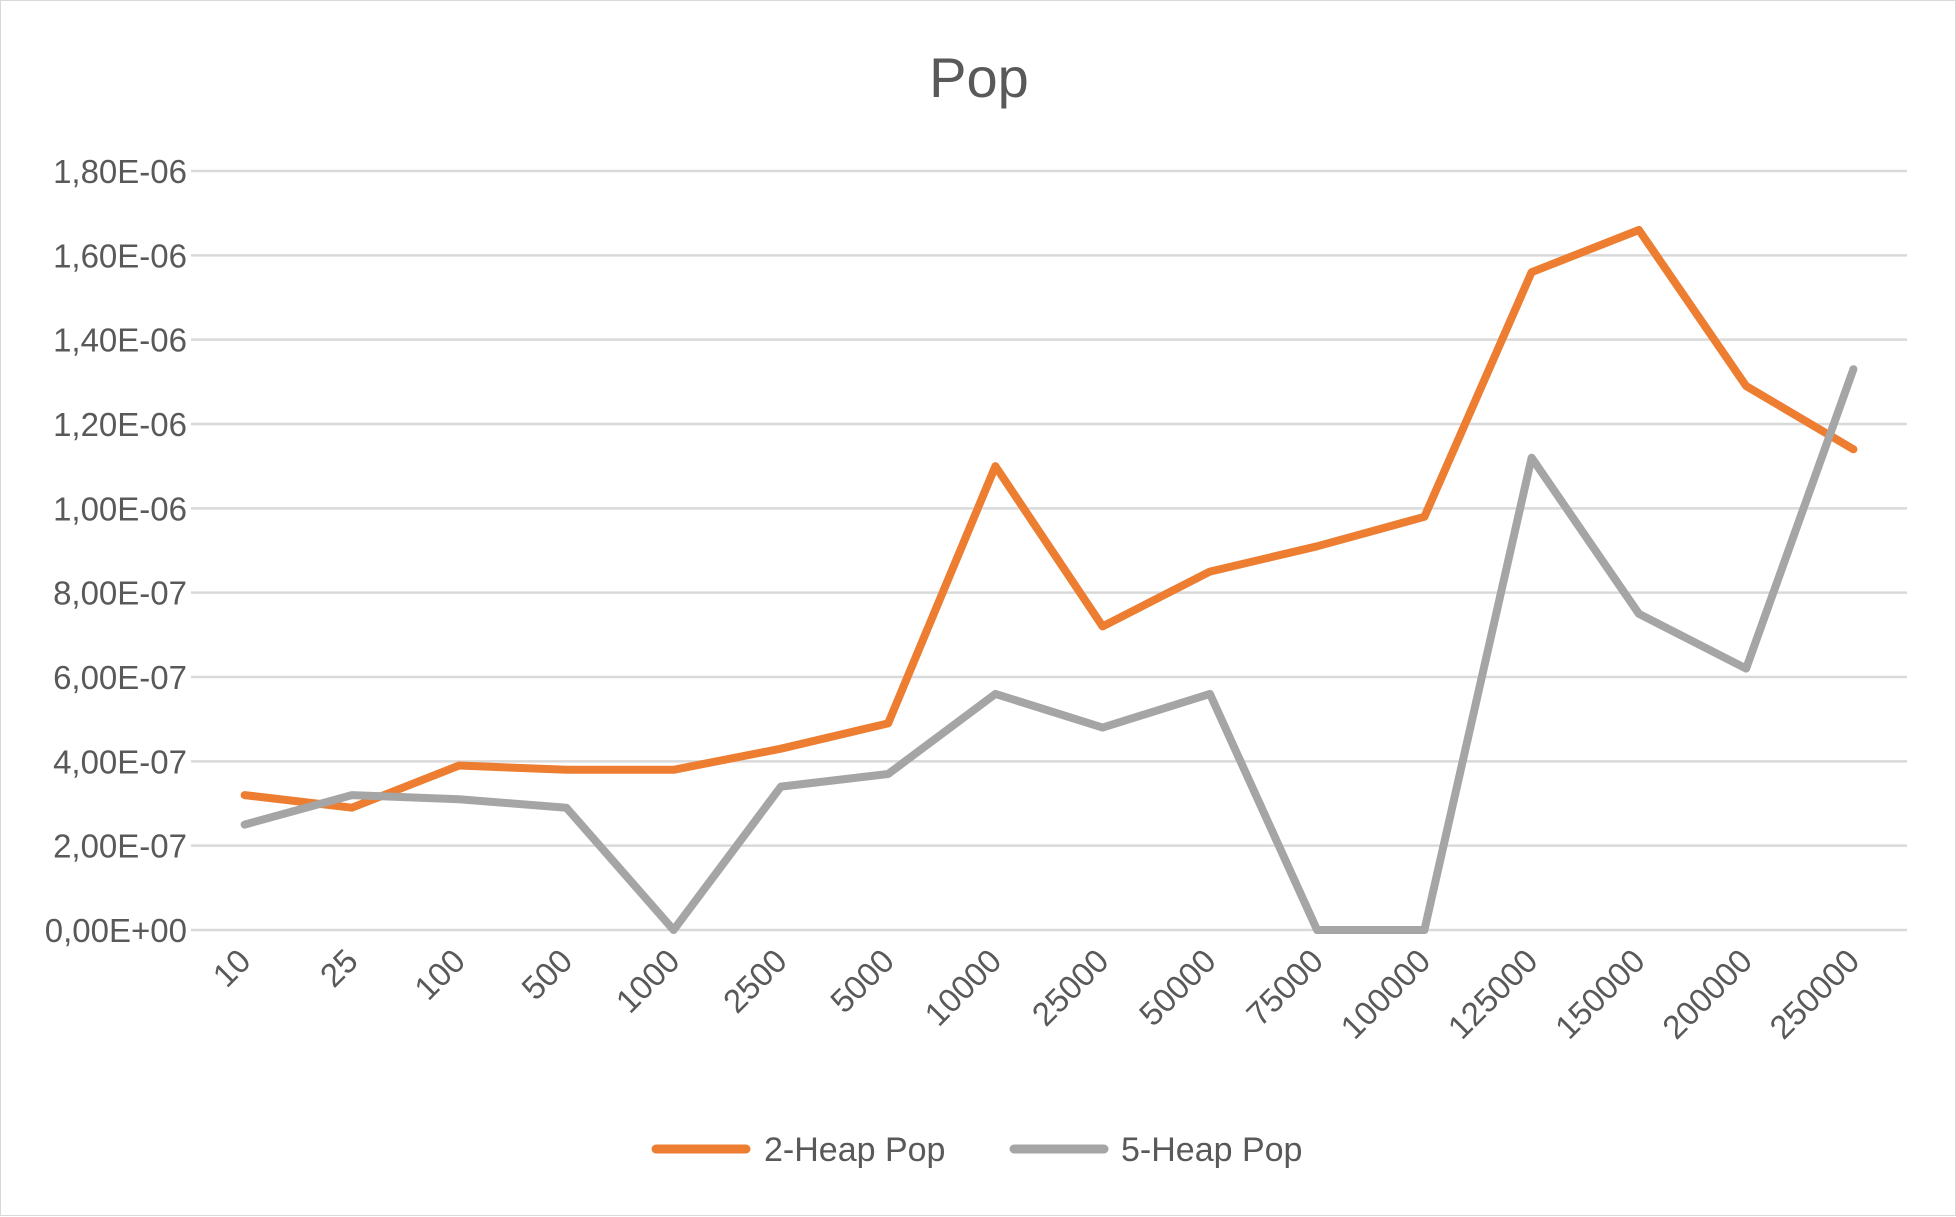 This screenshot has height=1217, width=1956. What do you see at coordinates (976, 1150) in the screenshot?
I see `legend: 2-Heap Pop 5-Heap Pop` at bounding box center [976, 1150].